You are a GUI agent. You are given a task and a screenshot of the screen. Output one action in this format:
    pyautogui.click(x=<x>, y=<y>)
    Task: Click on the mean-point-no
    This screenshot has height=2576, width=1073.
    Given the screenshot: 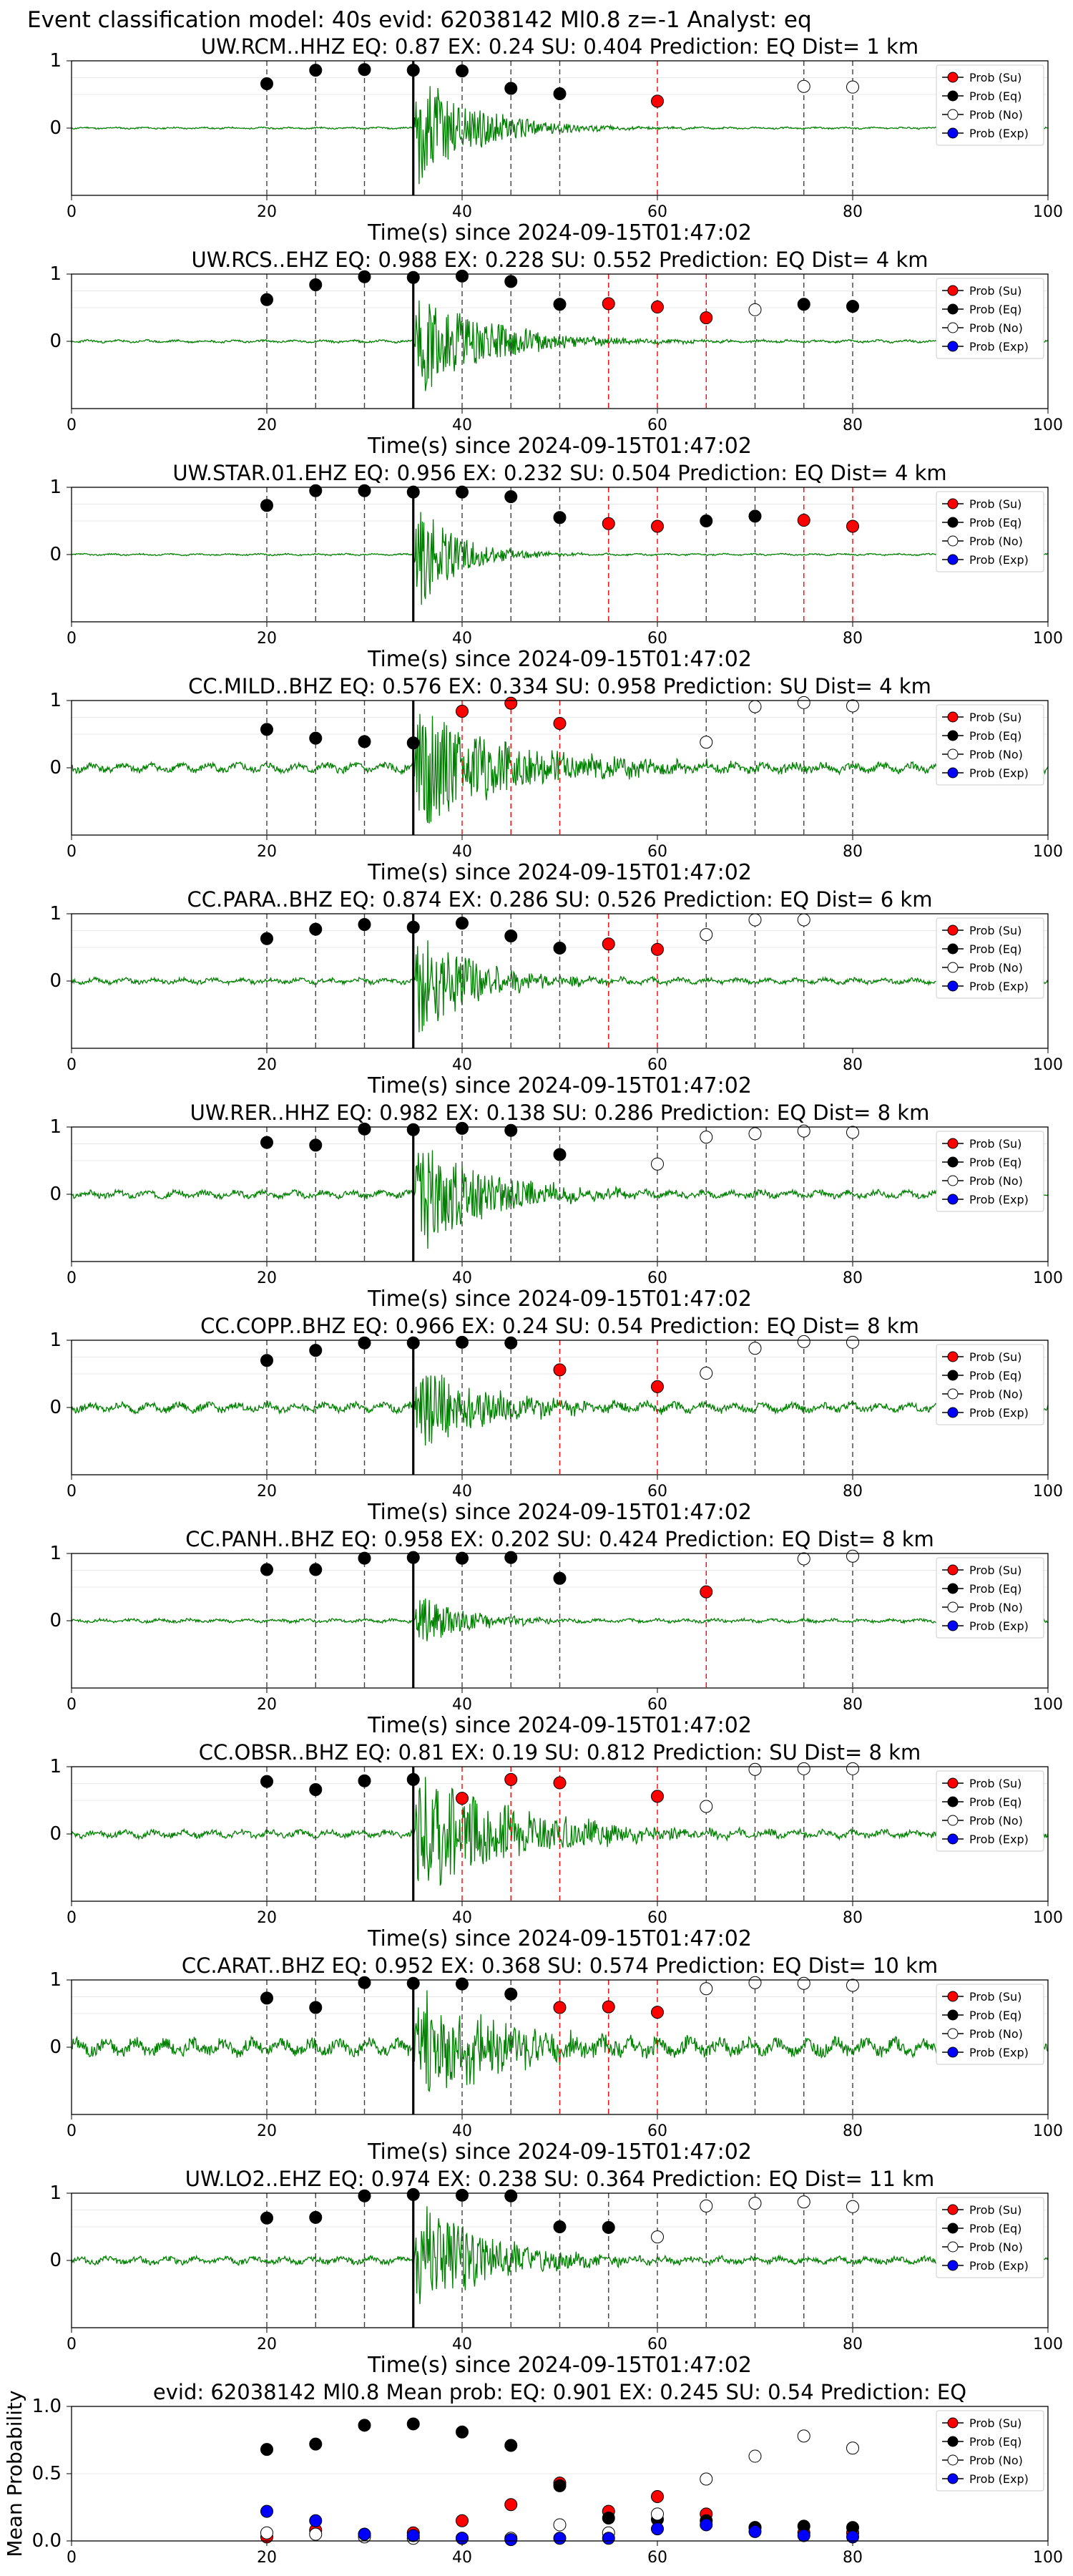 What is the action you would take?
    pyautogui.click(x=657, y=2514)
    